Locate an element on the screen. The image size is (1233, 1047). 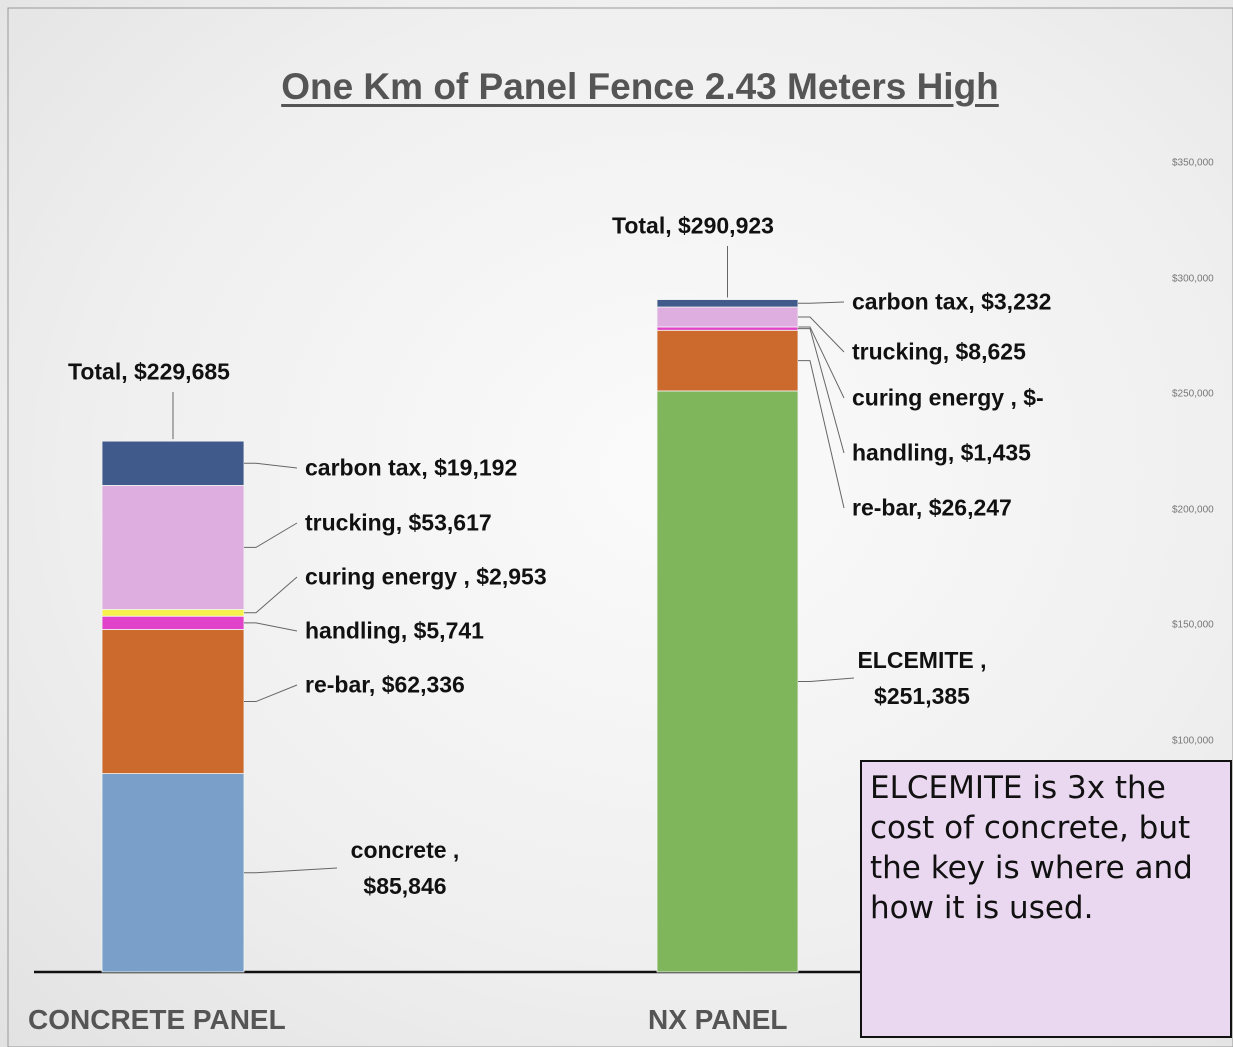
y-tick-label: $100,000 is located at coordinates (1193, 741).